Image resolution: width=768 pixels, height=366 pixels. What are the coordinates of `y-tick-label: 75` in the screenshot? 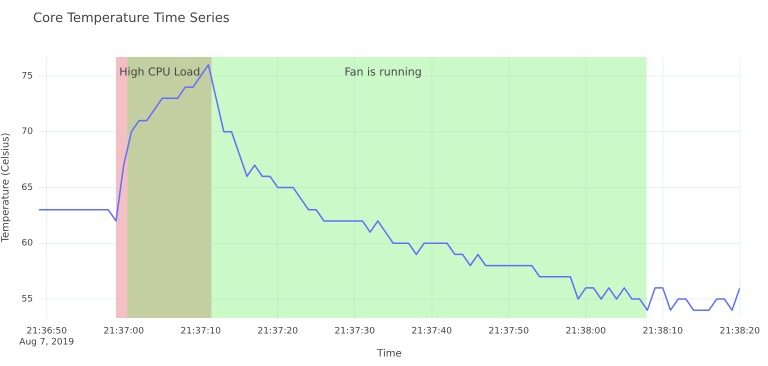 It's located at (27, 76).